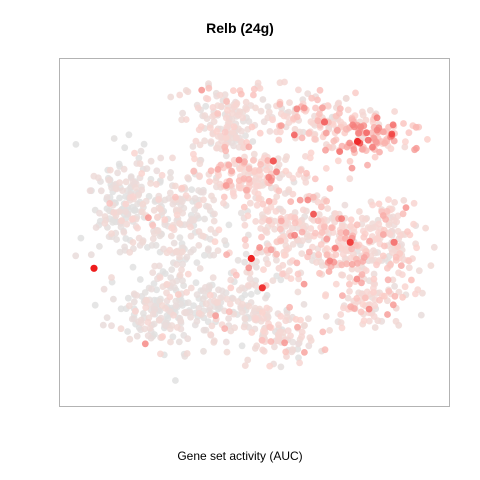  I want to click on chart-title: Relb (24g), so click(240, 28).